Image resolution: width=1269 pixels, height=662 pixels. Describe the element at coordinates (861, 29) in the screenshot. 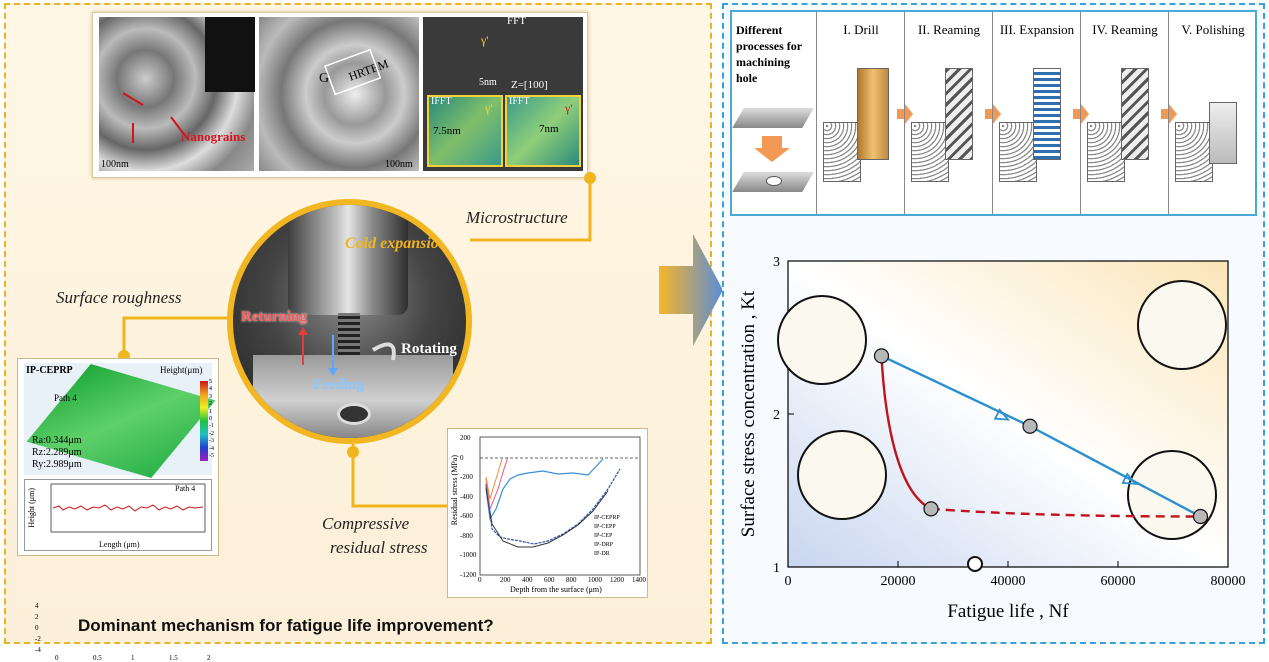

I see `process-step-label: I. Drill` at that location.